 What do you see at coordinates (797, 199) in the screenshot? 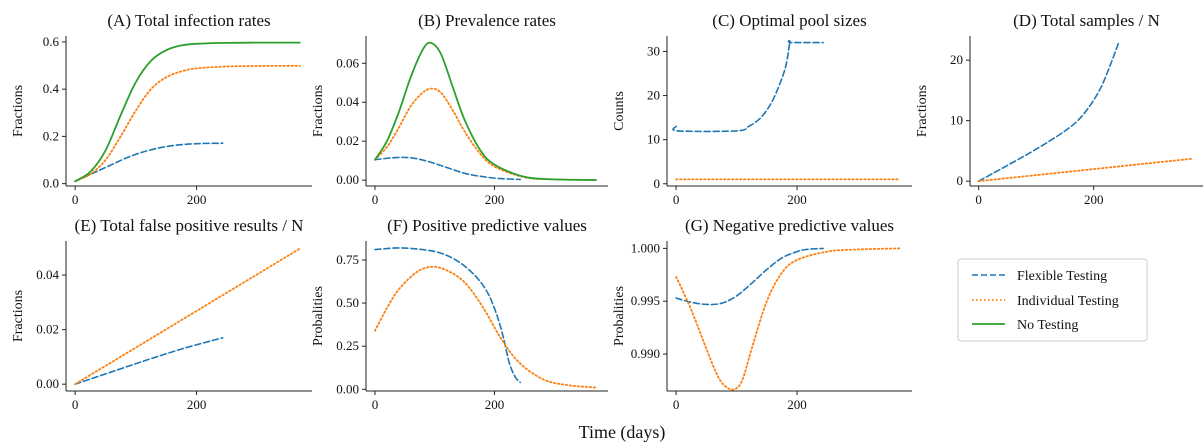
I see `panel-c-xtick-label: 200` at bounding box center [797, 199].